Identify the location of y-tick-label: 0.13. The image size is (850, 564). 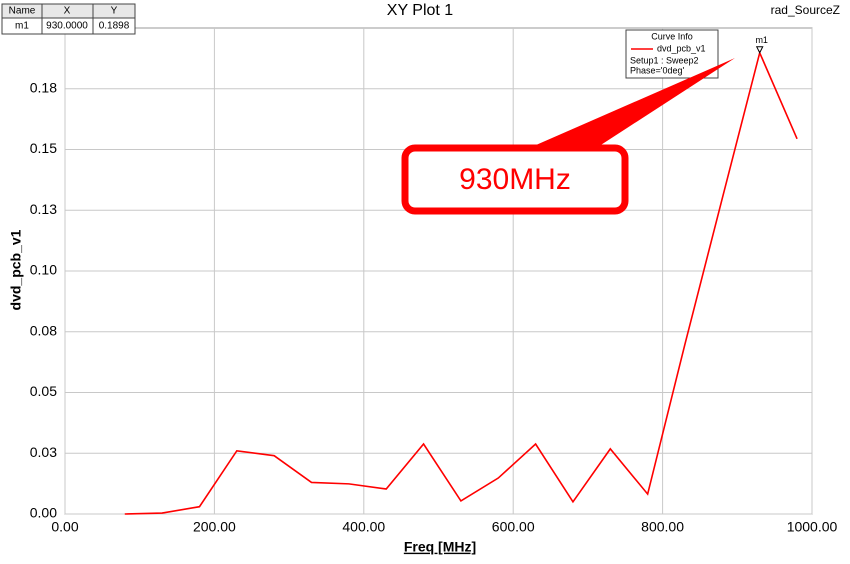
(43, 209).